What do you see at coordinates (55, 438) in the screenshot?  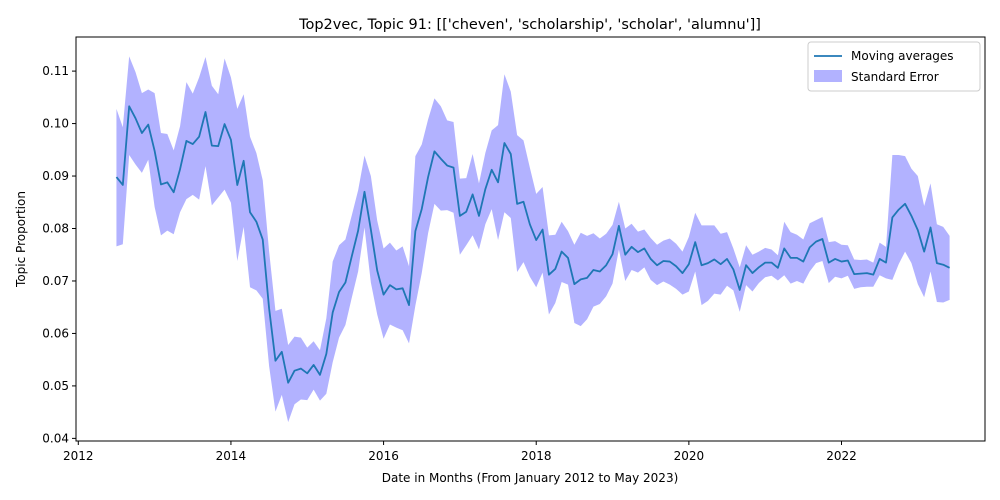 I see `y-tick-label: 0.04` at bounding box center [55, 438].